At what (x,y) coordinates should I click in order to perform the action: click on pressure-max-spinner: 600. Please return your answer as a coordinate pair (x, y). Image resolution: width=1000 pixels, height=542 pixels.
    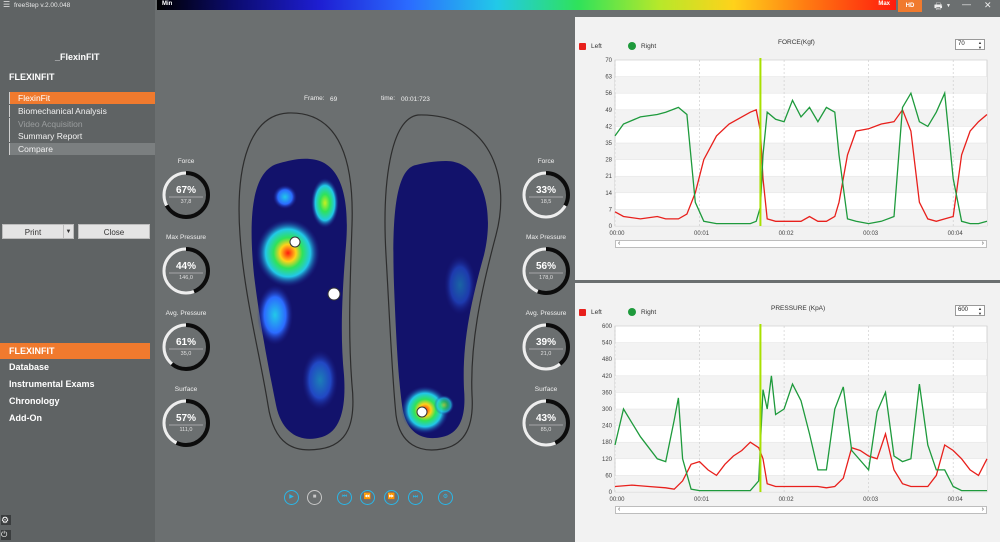
    Looking at the image, I should click on (970, 310).